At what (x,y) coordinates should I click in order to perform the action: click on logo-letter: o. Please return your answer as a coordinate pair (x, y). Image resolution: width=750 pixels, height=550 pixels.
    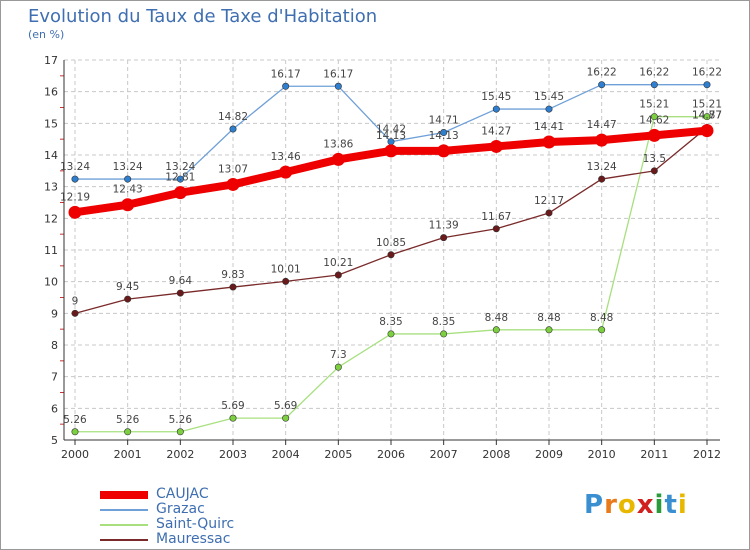
    Looking at the image, I should click on (627, 505).